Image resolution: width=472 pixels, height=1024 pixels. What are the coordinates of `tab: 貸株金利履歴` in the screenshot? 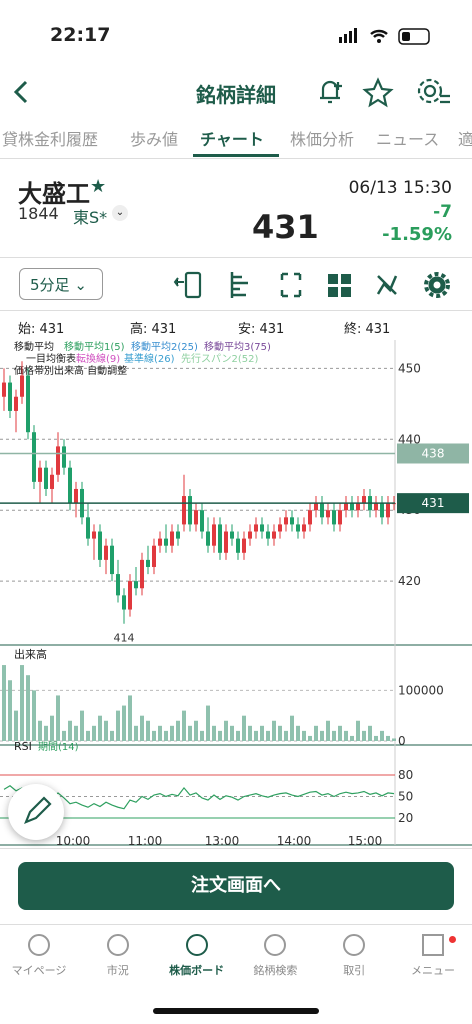 It's located at (50, 139).